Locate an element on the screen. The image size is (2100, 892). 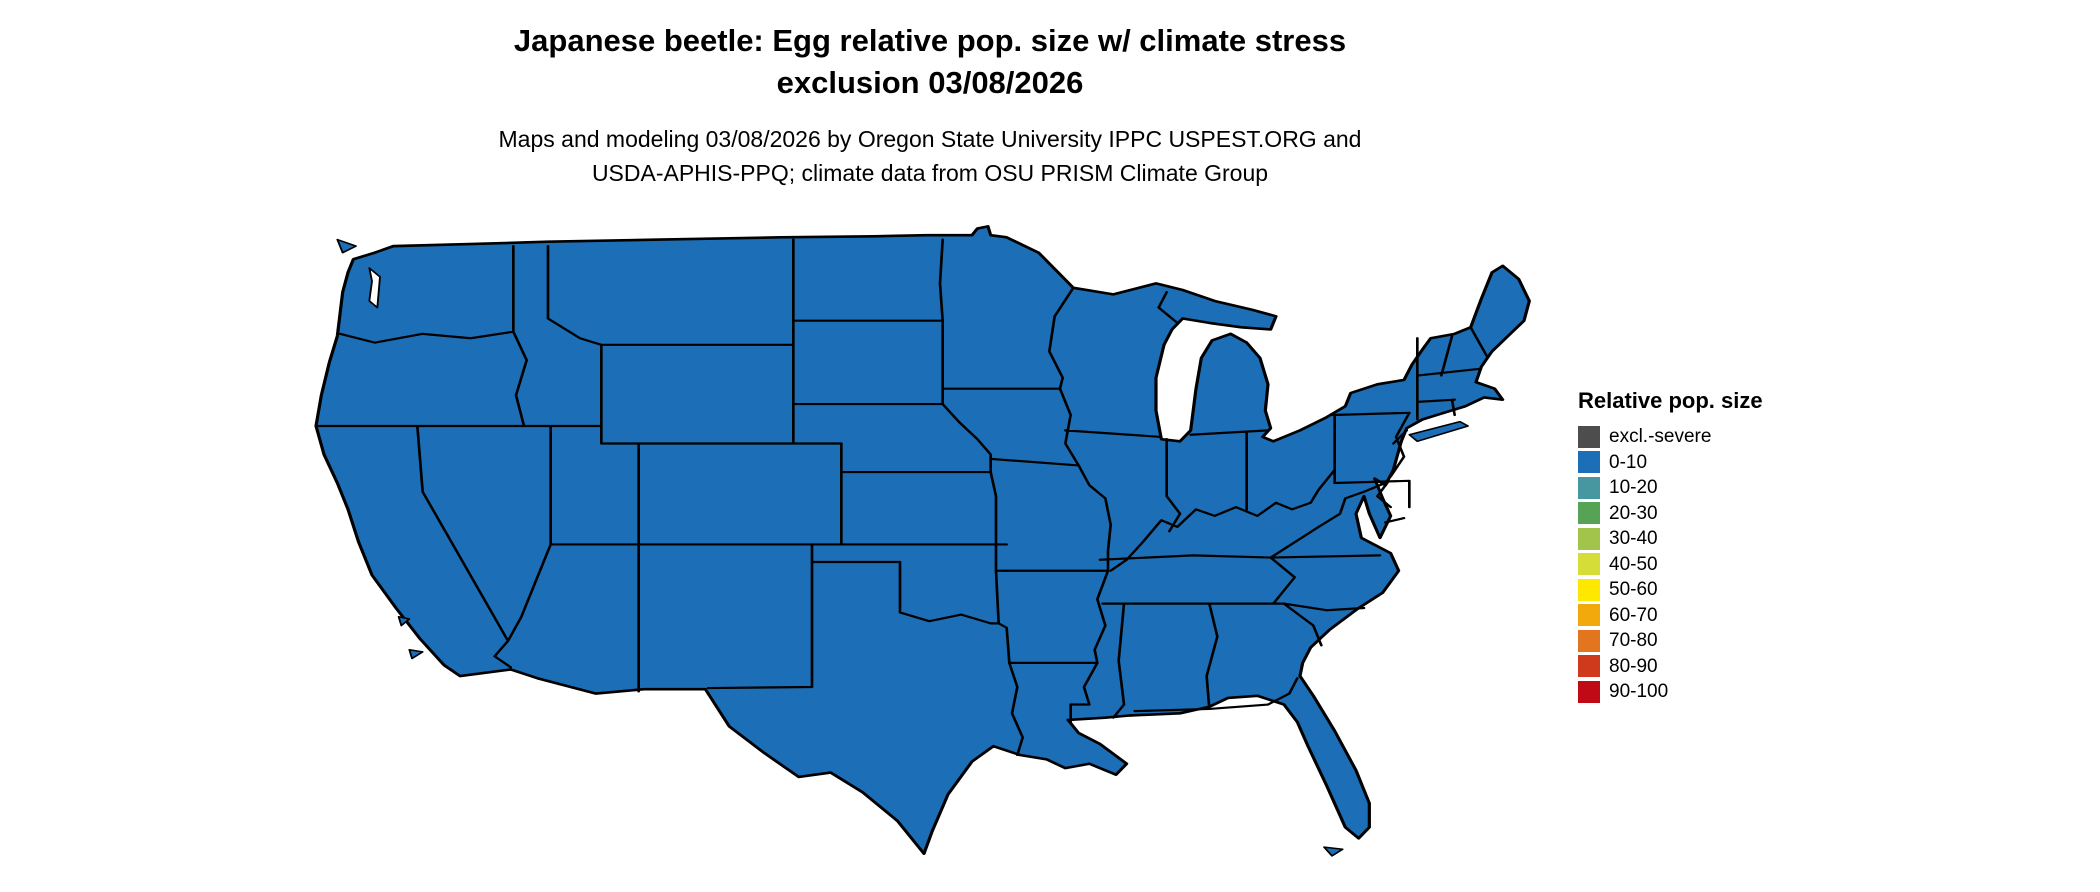
legend-label: excl.-severe is located at coordinates (1660, 437).